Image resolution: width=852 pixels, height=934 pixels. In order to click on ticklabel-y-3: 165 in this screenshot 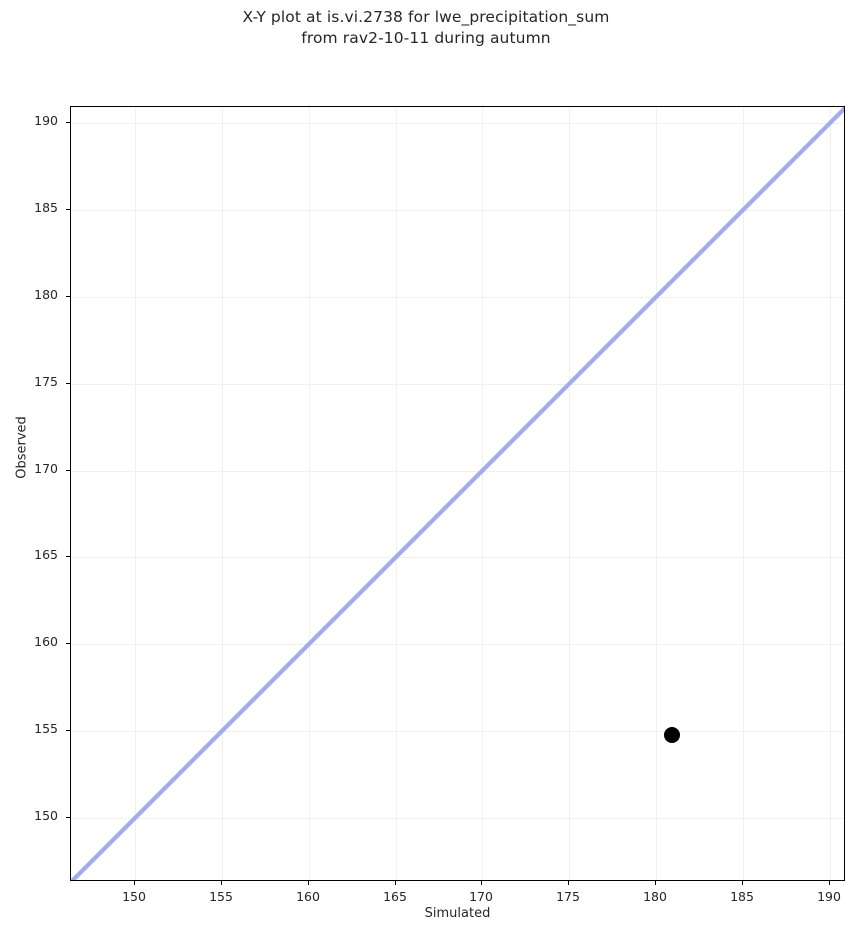, I will do `click(46, 554)`.